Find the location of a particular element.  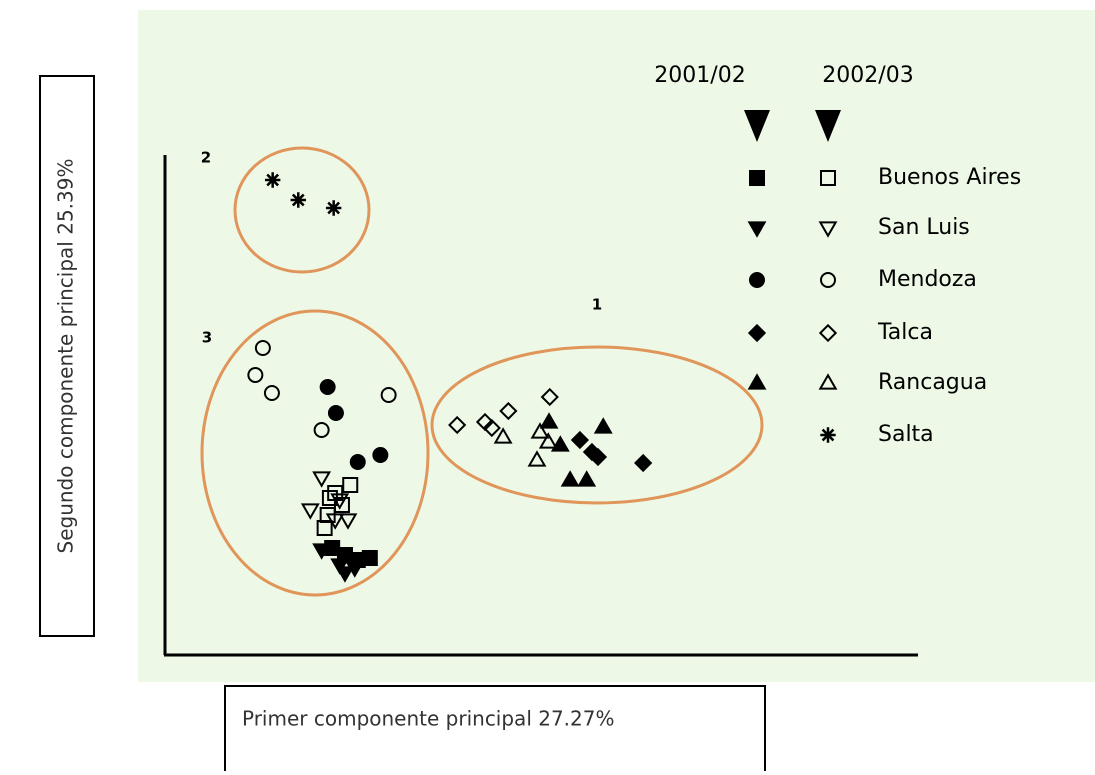

x-axis-label: Primer componente principal 27.27% is located at coordinates (428, 719).